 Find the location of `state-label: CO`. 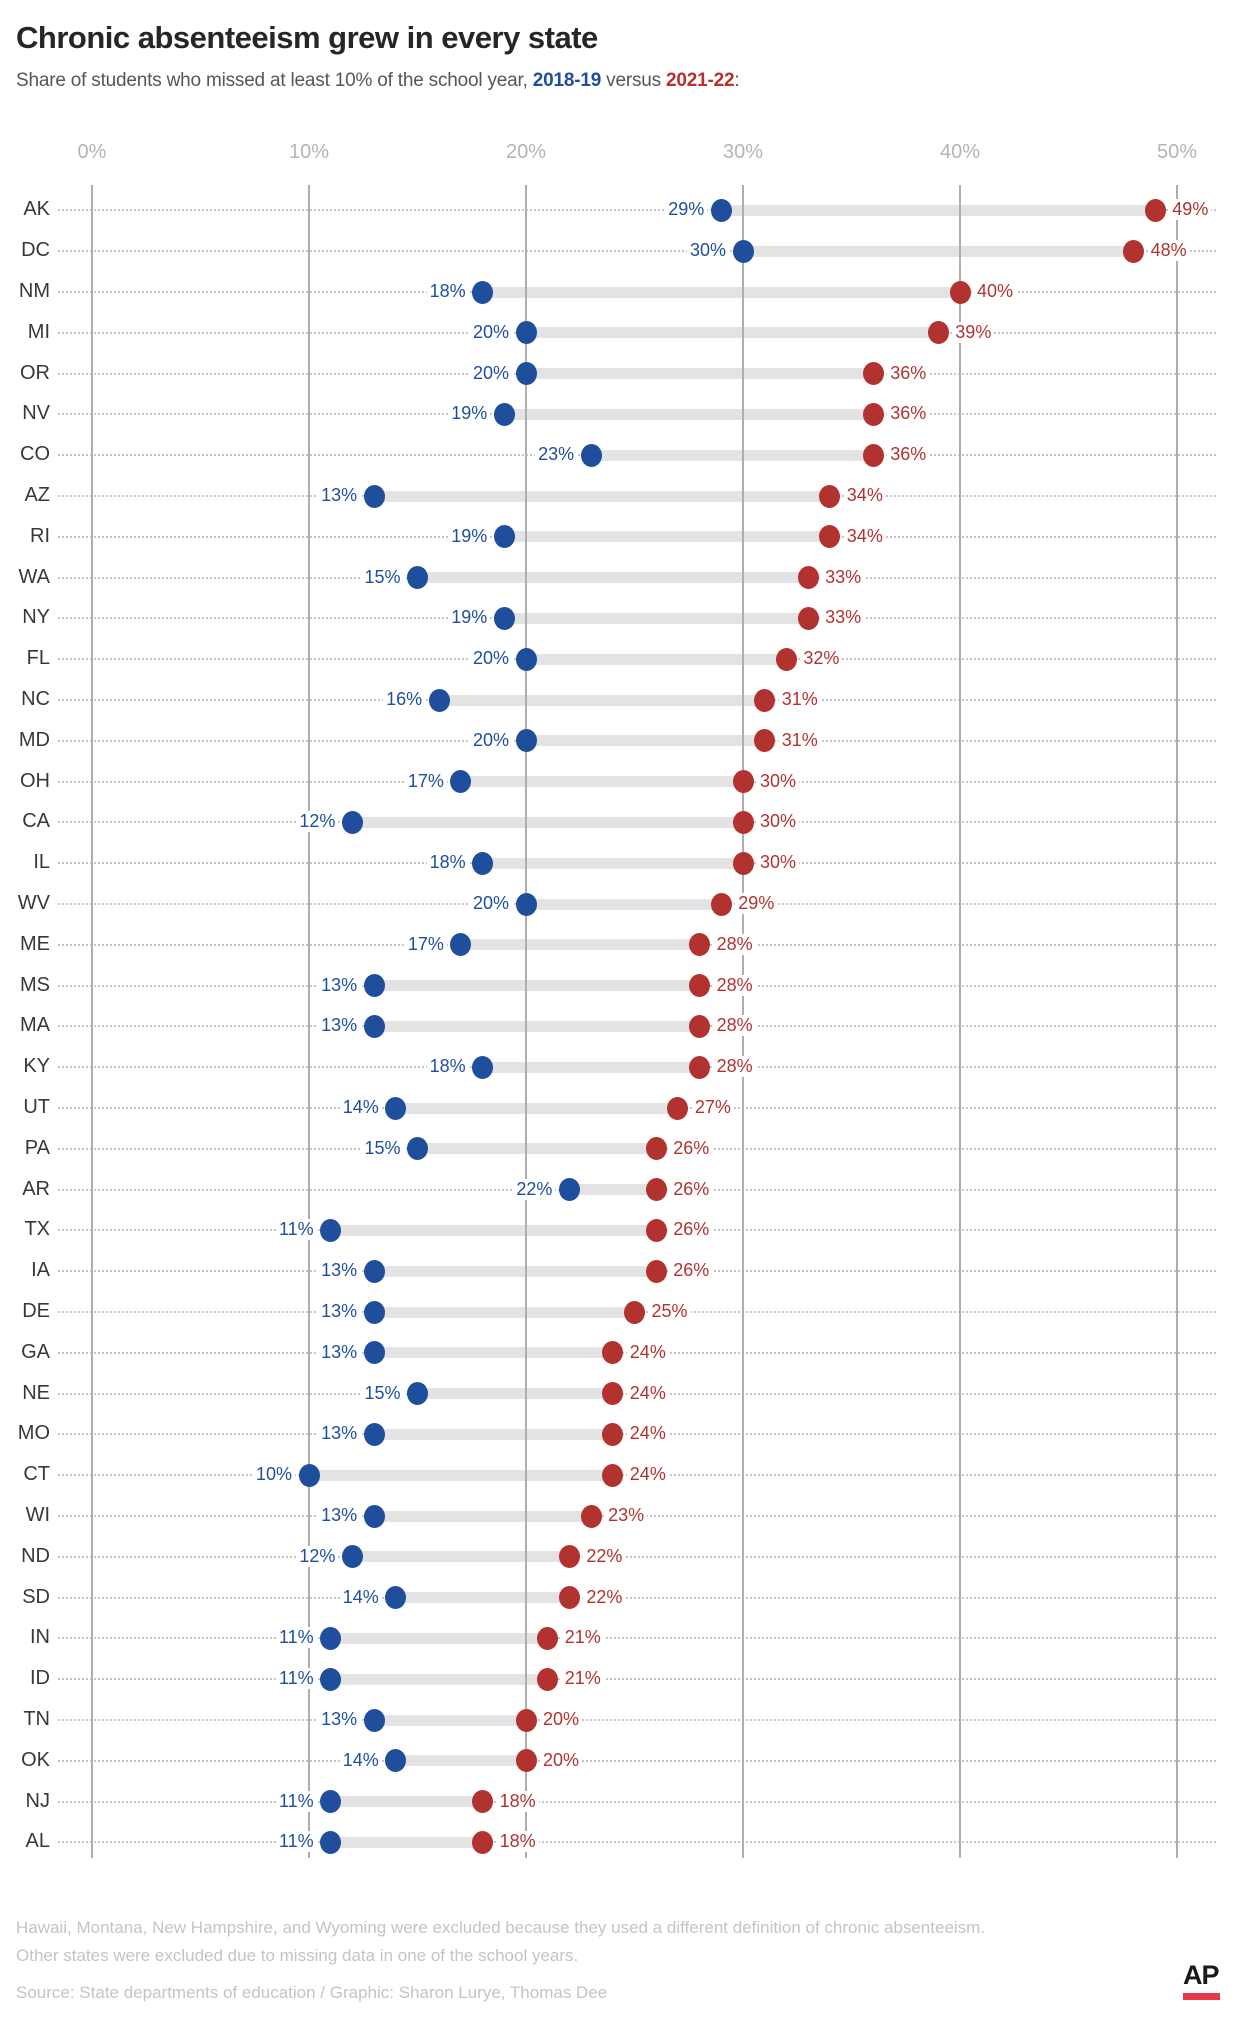

state-label: CO is located at coordinates (35, 454).